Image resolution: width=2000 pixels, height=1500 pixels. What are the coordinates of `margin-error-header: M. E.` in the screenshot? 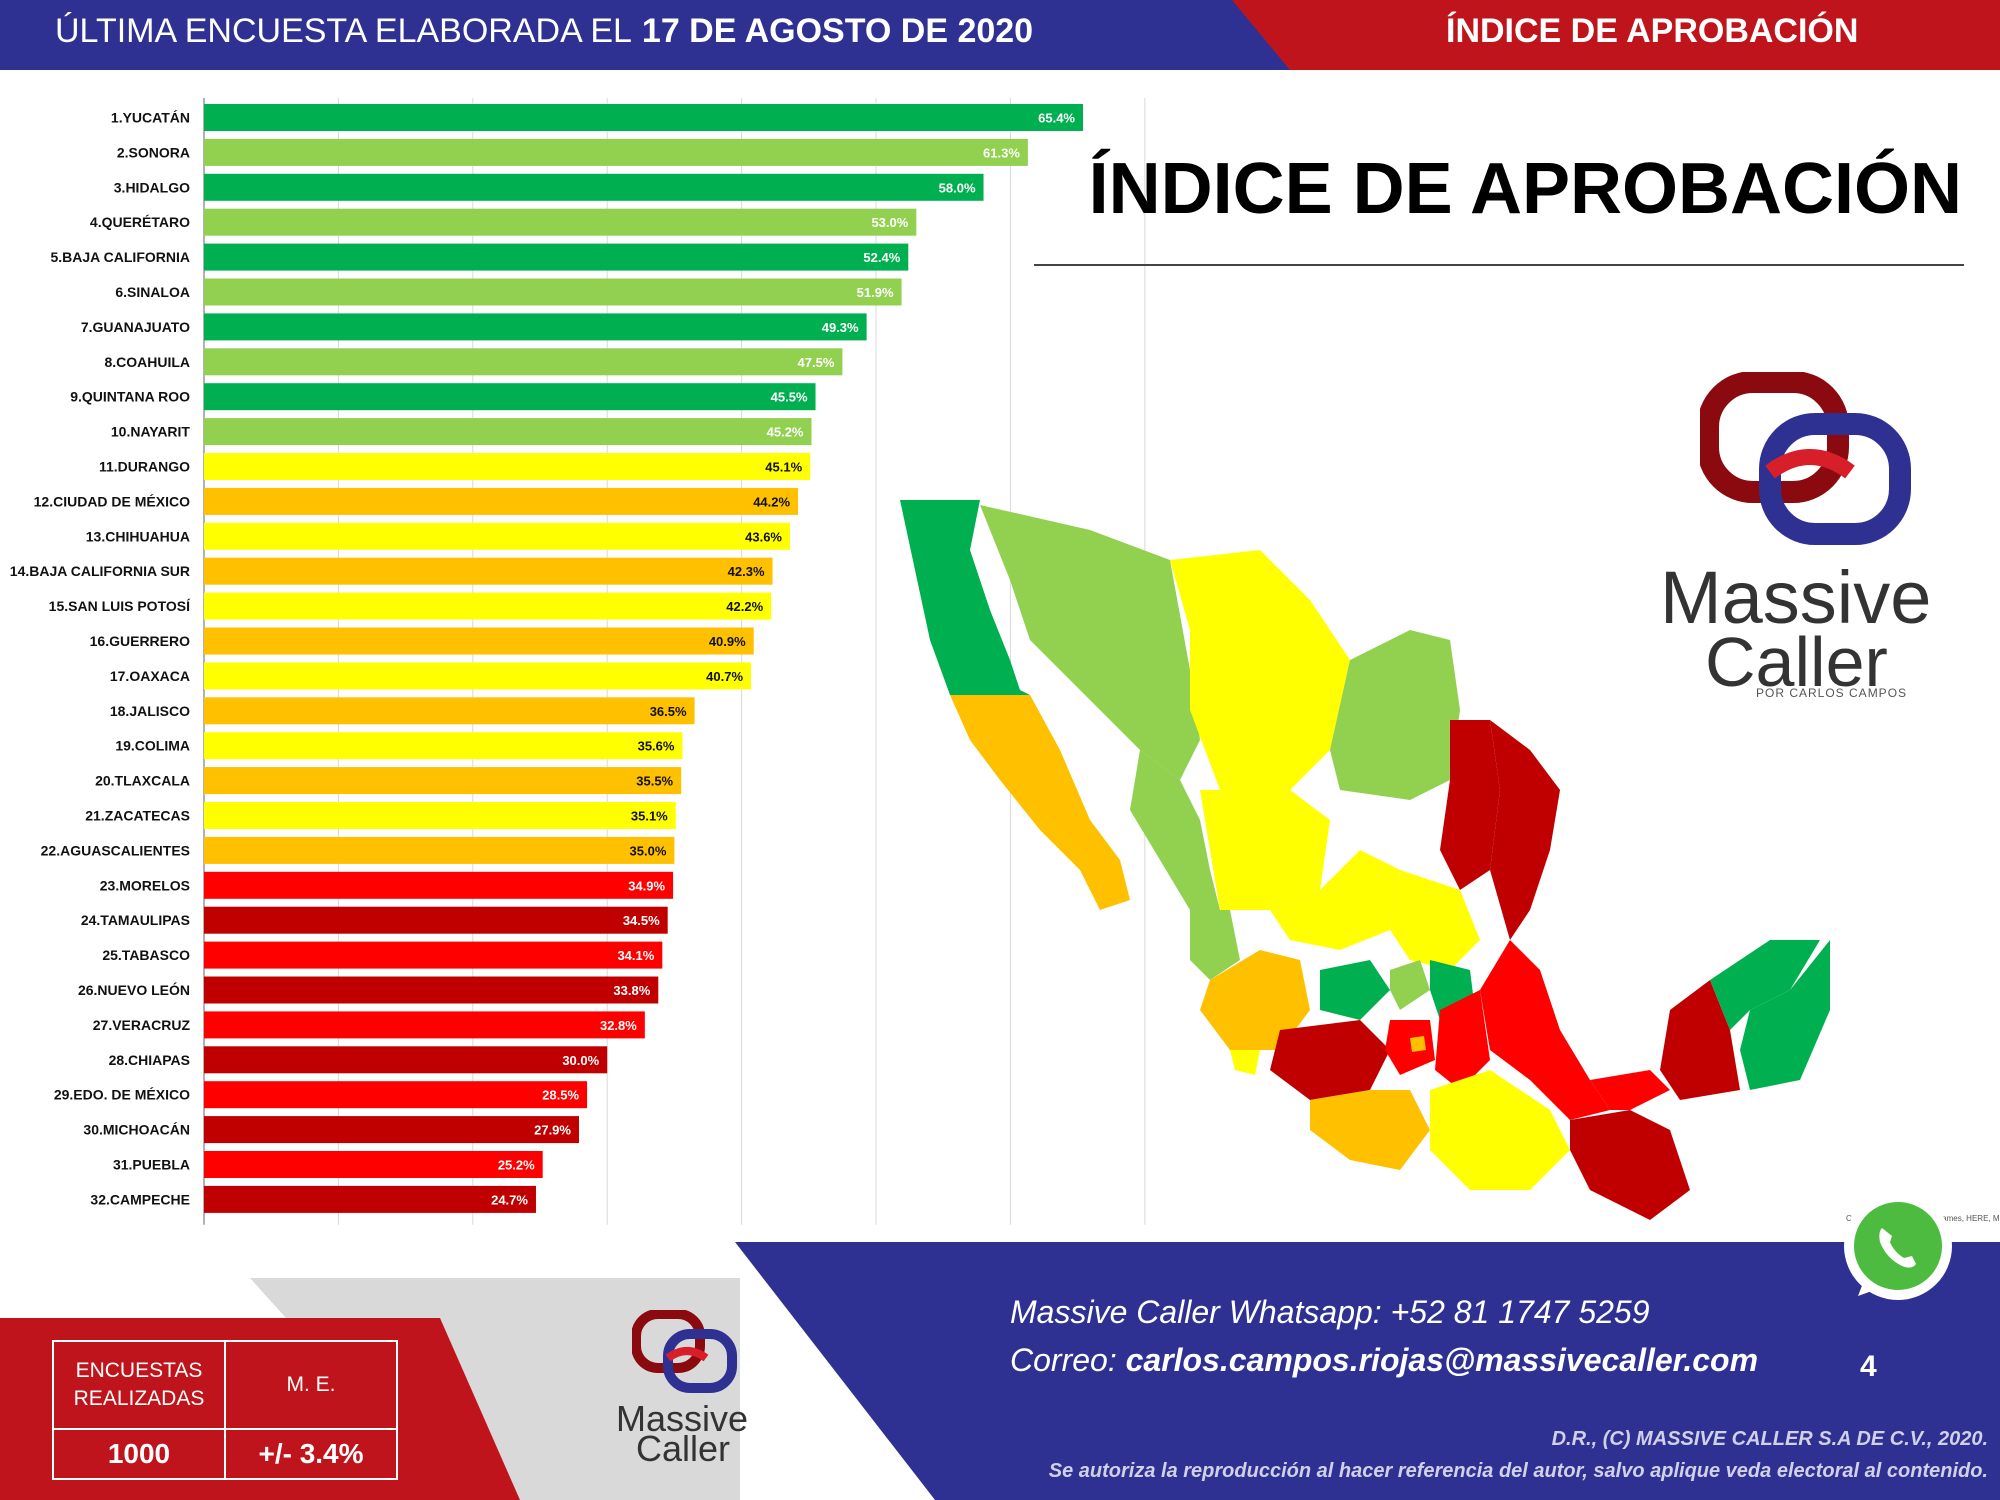 It's located at (311, 1386).